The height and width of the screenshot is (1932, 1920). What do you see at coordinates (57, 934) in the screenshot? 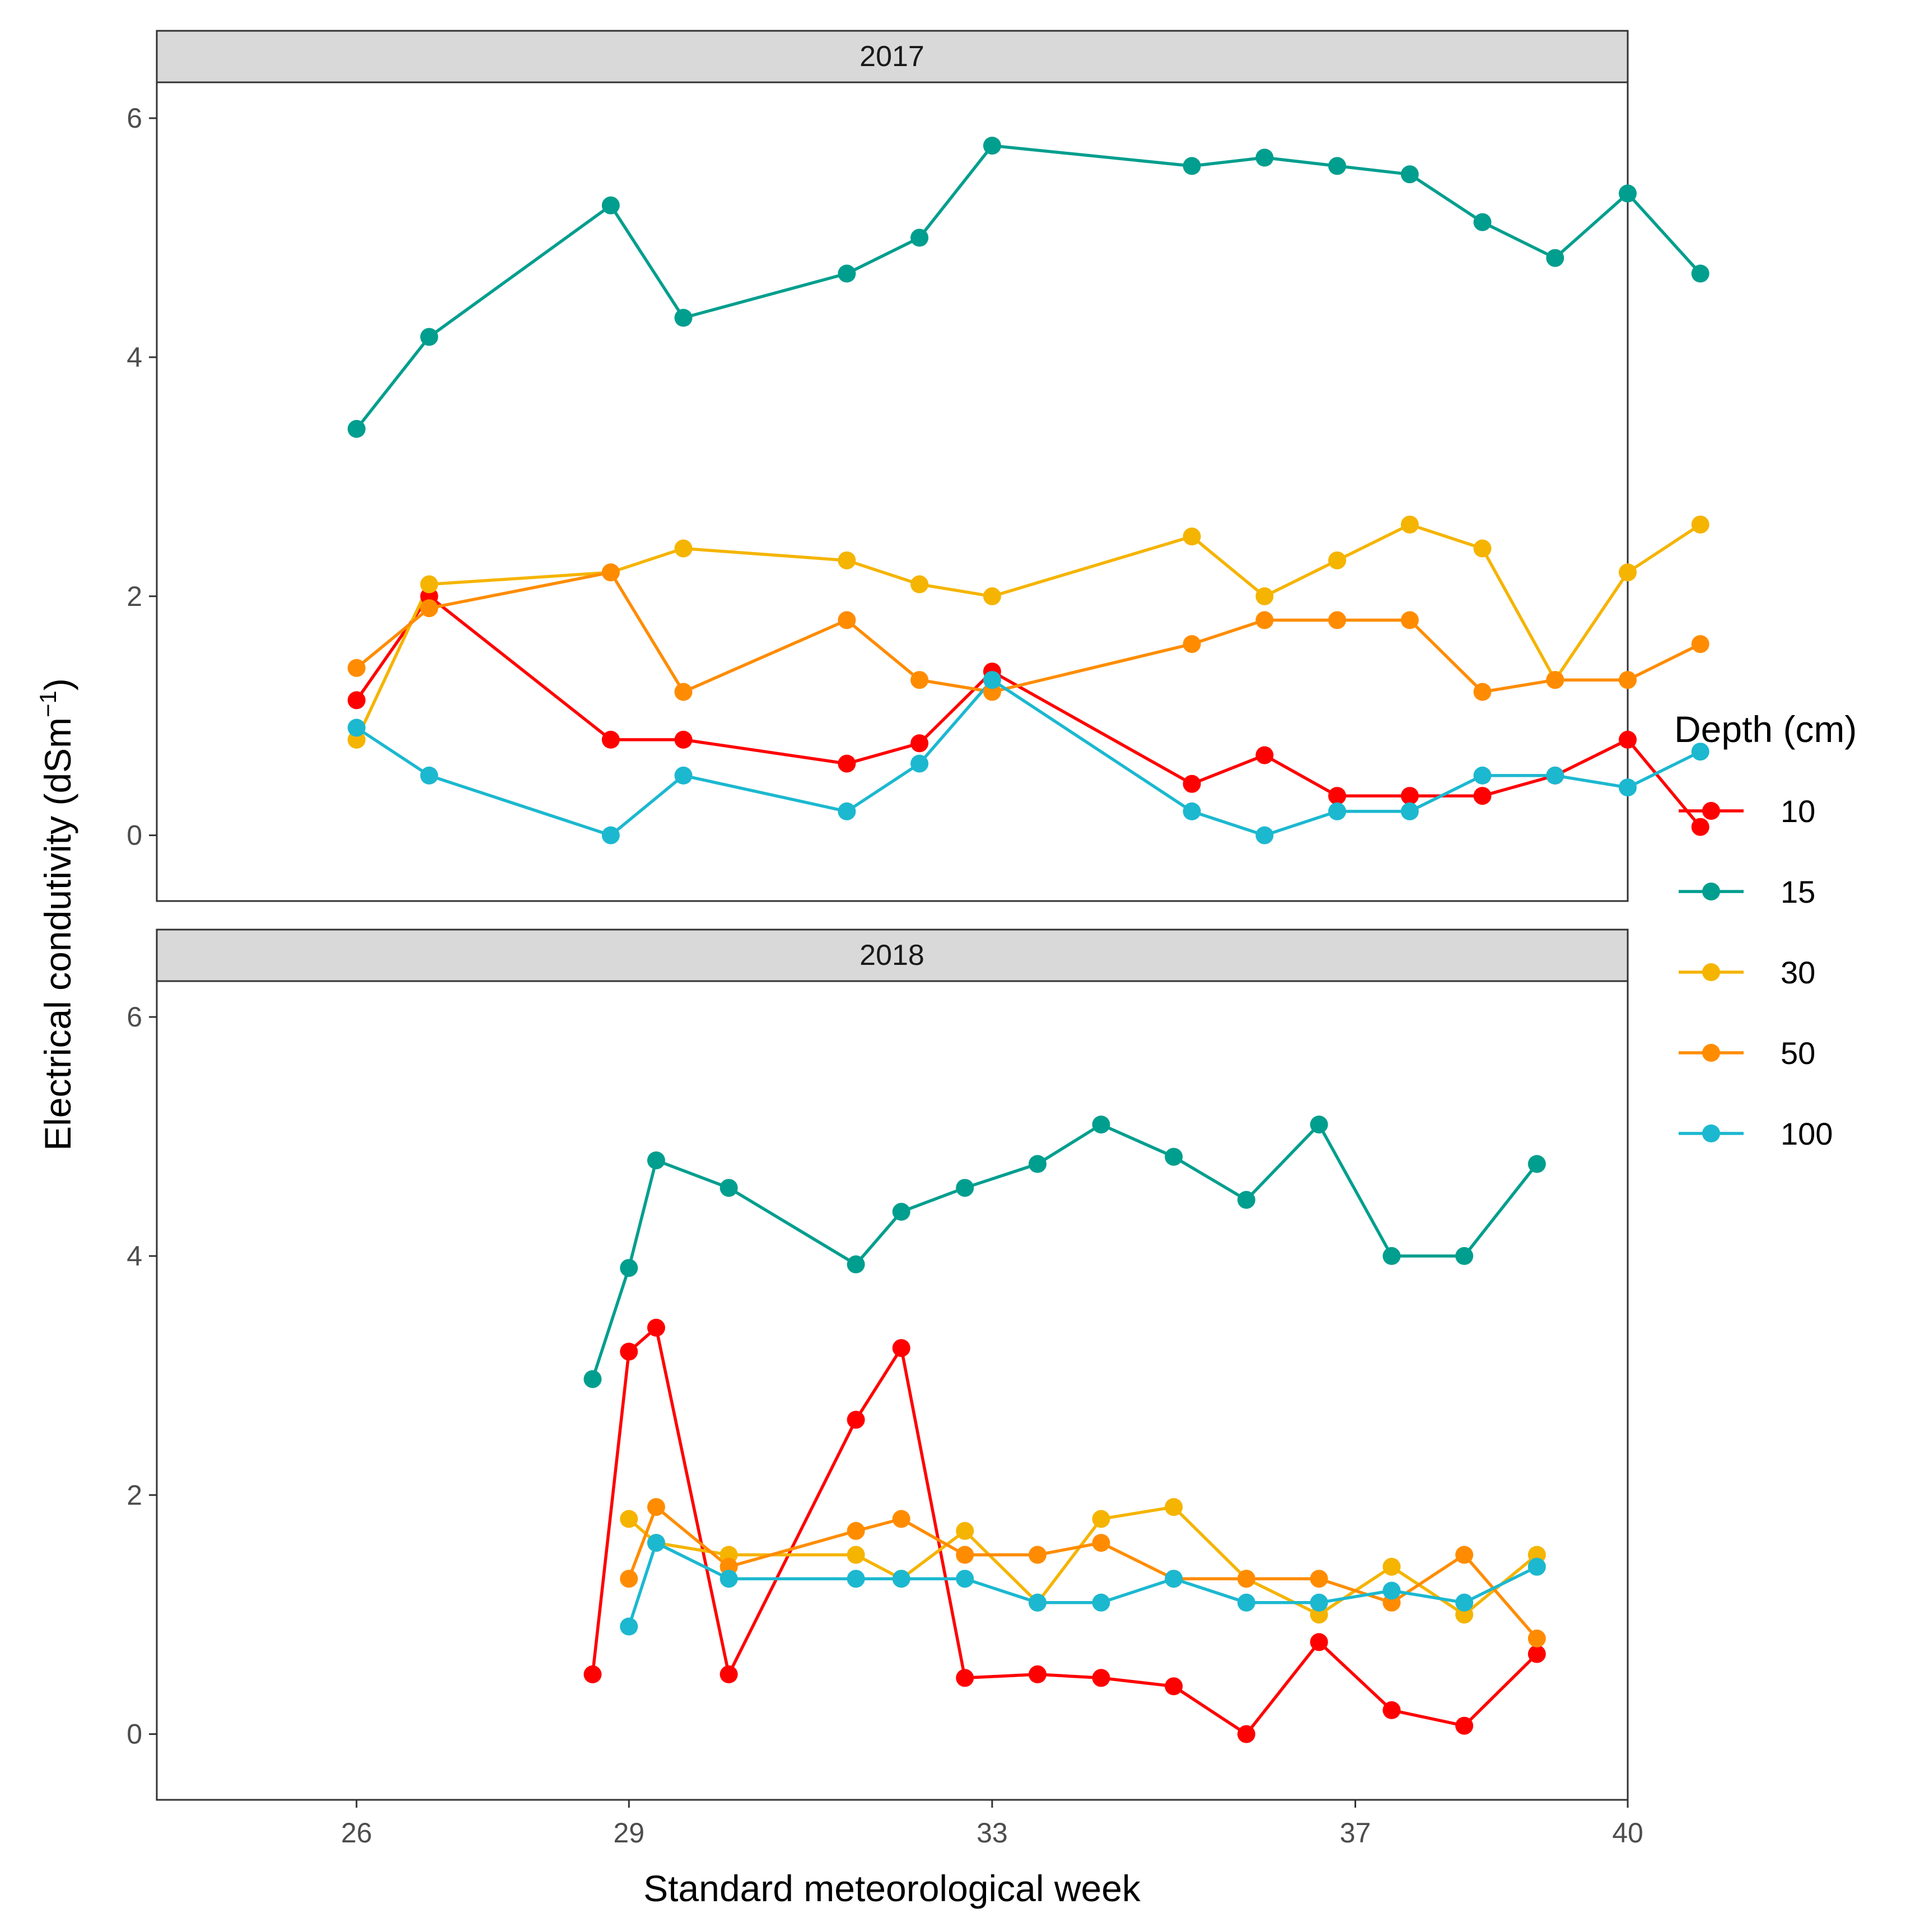
I see `y-axis-title-main: Electrical condutivity (dSm` at bounding box center [57, 934].